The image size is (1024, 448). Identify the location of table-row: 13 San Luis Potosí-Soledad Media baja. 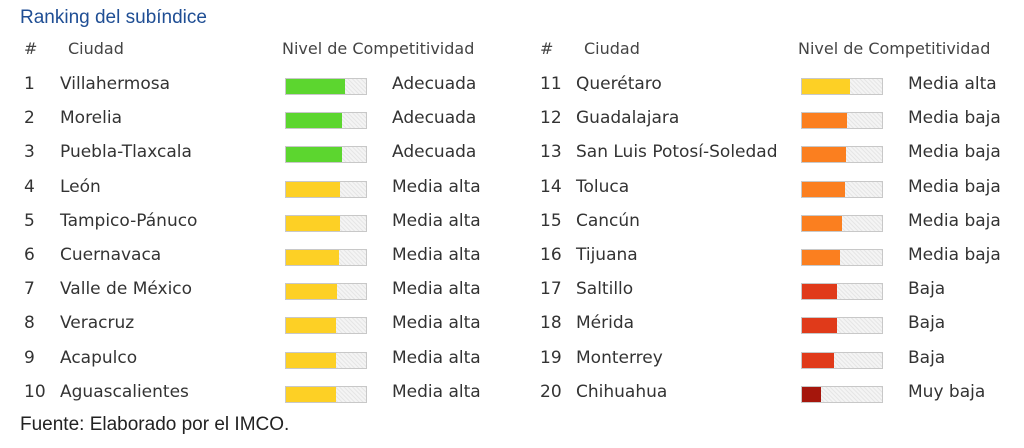
(766, 153).